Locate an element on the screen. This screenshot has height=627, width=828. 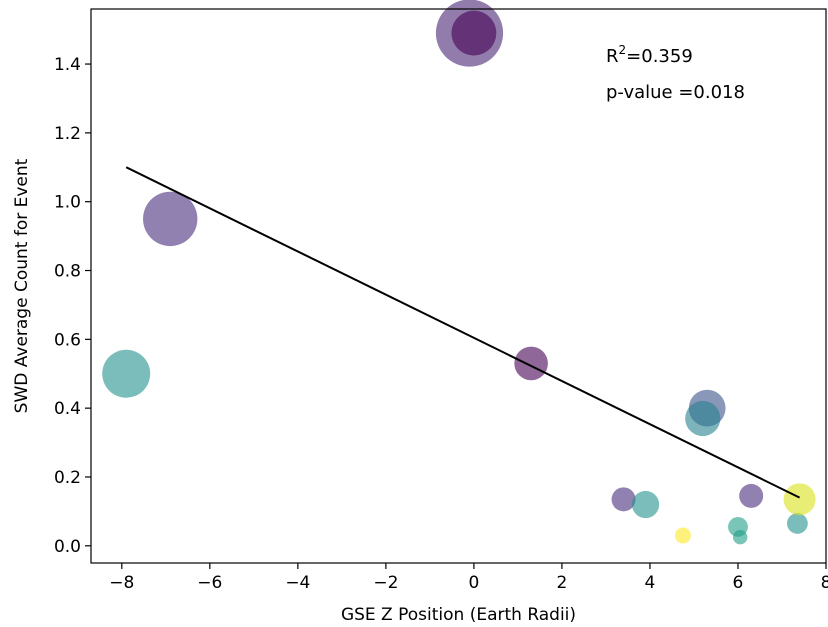
y-tick-label: 0.2 is located at coordinates (67, 478).